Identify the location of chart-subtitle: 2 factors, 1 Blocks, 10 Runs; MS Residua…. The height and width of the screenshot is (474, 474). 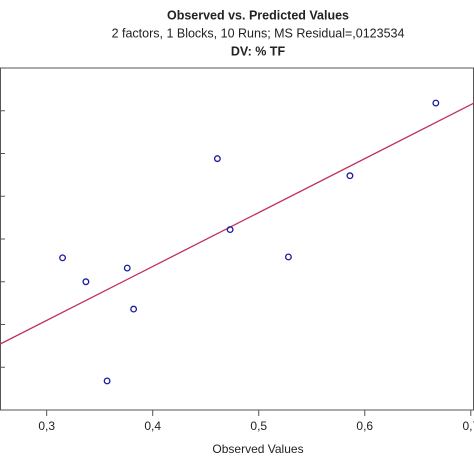
(258, 33).